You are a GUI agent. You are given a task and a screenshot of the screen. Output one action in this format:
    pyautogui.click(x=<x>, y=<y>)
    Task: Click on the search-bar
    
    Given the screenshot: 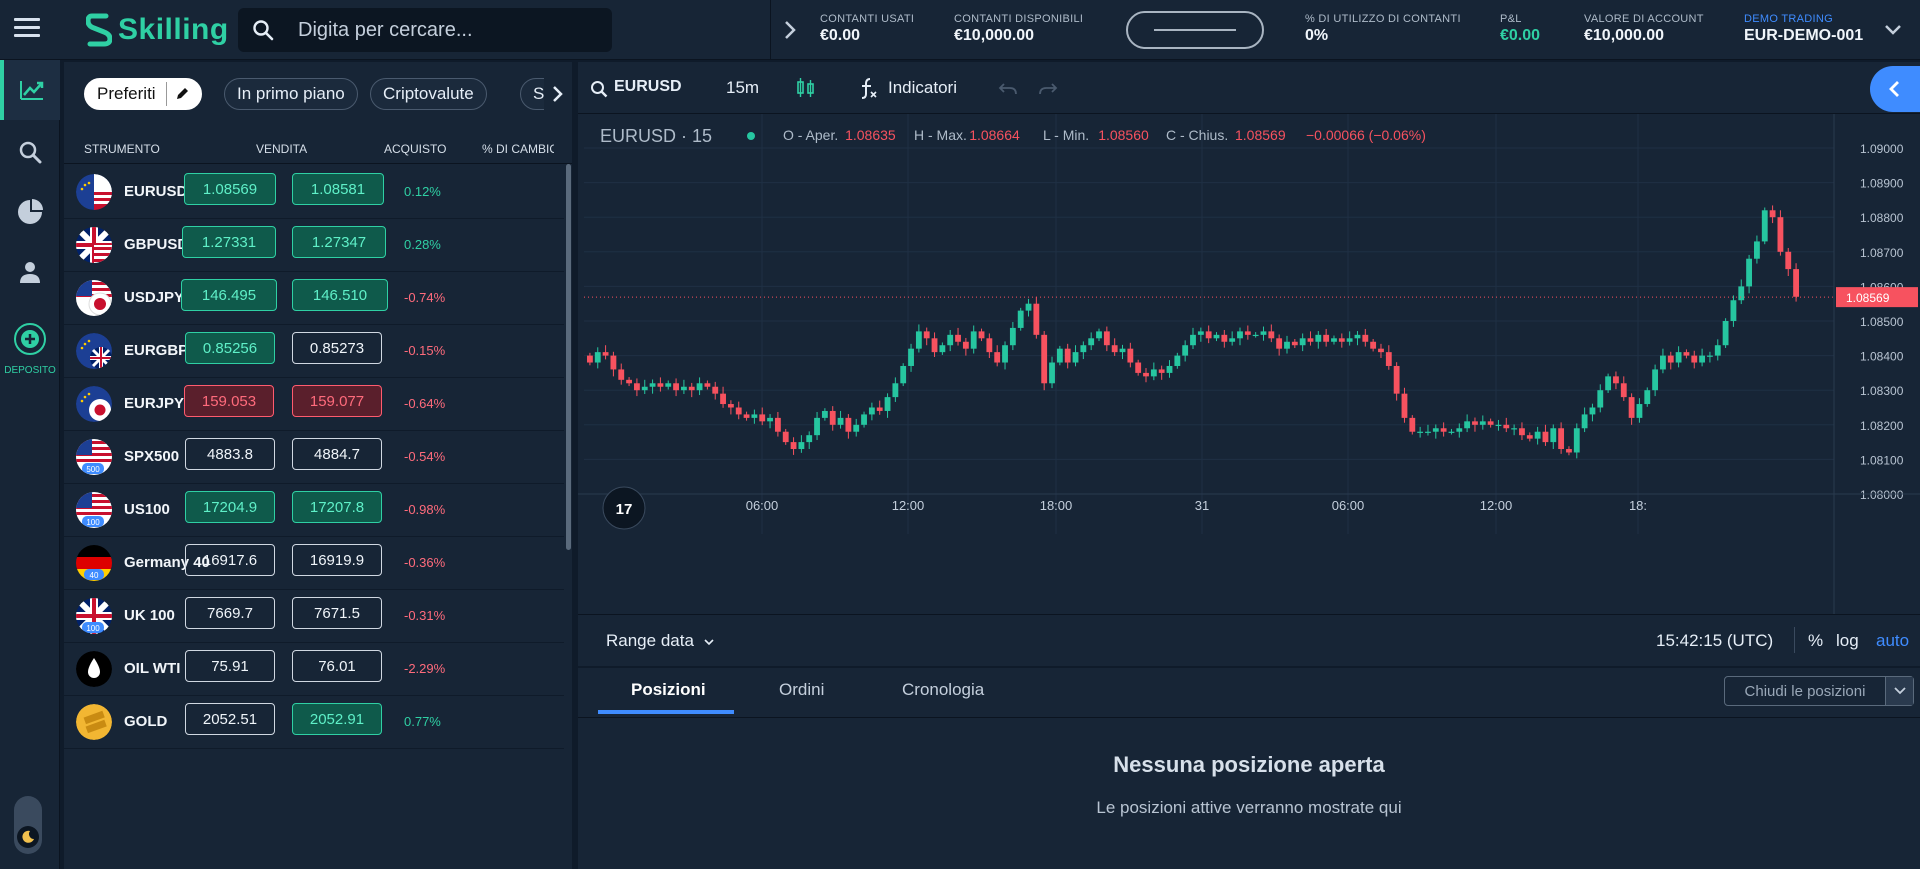 What is the action you would take?
    pyautogui.click(x=425, y=30)
    